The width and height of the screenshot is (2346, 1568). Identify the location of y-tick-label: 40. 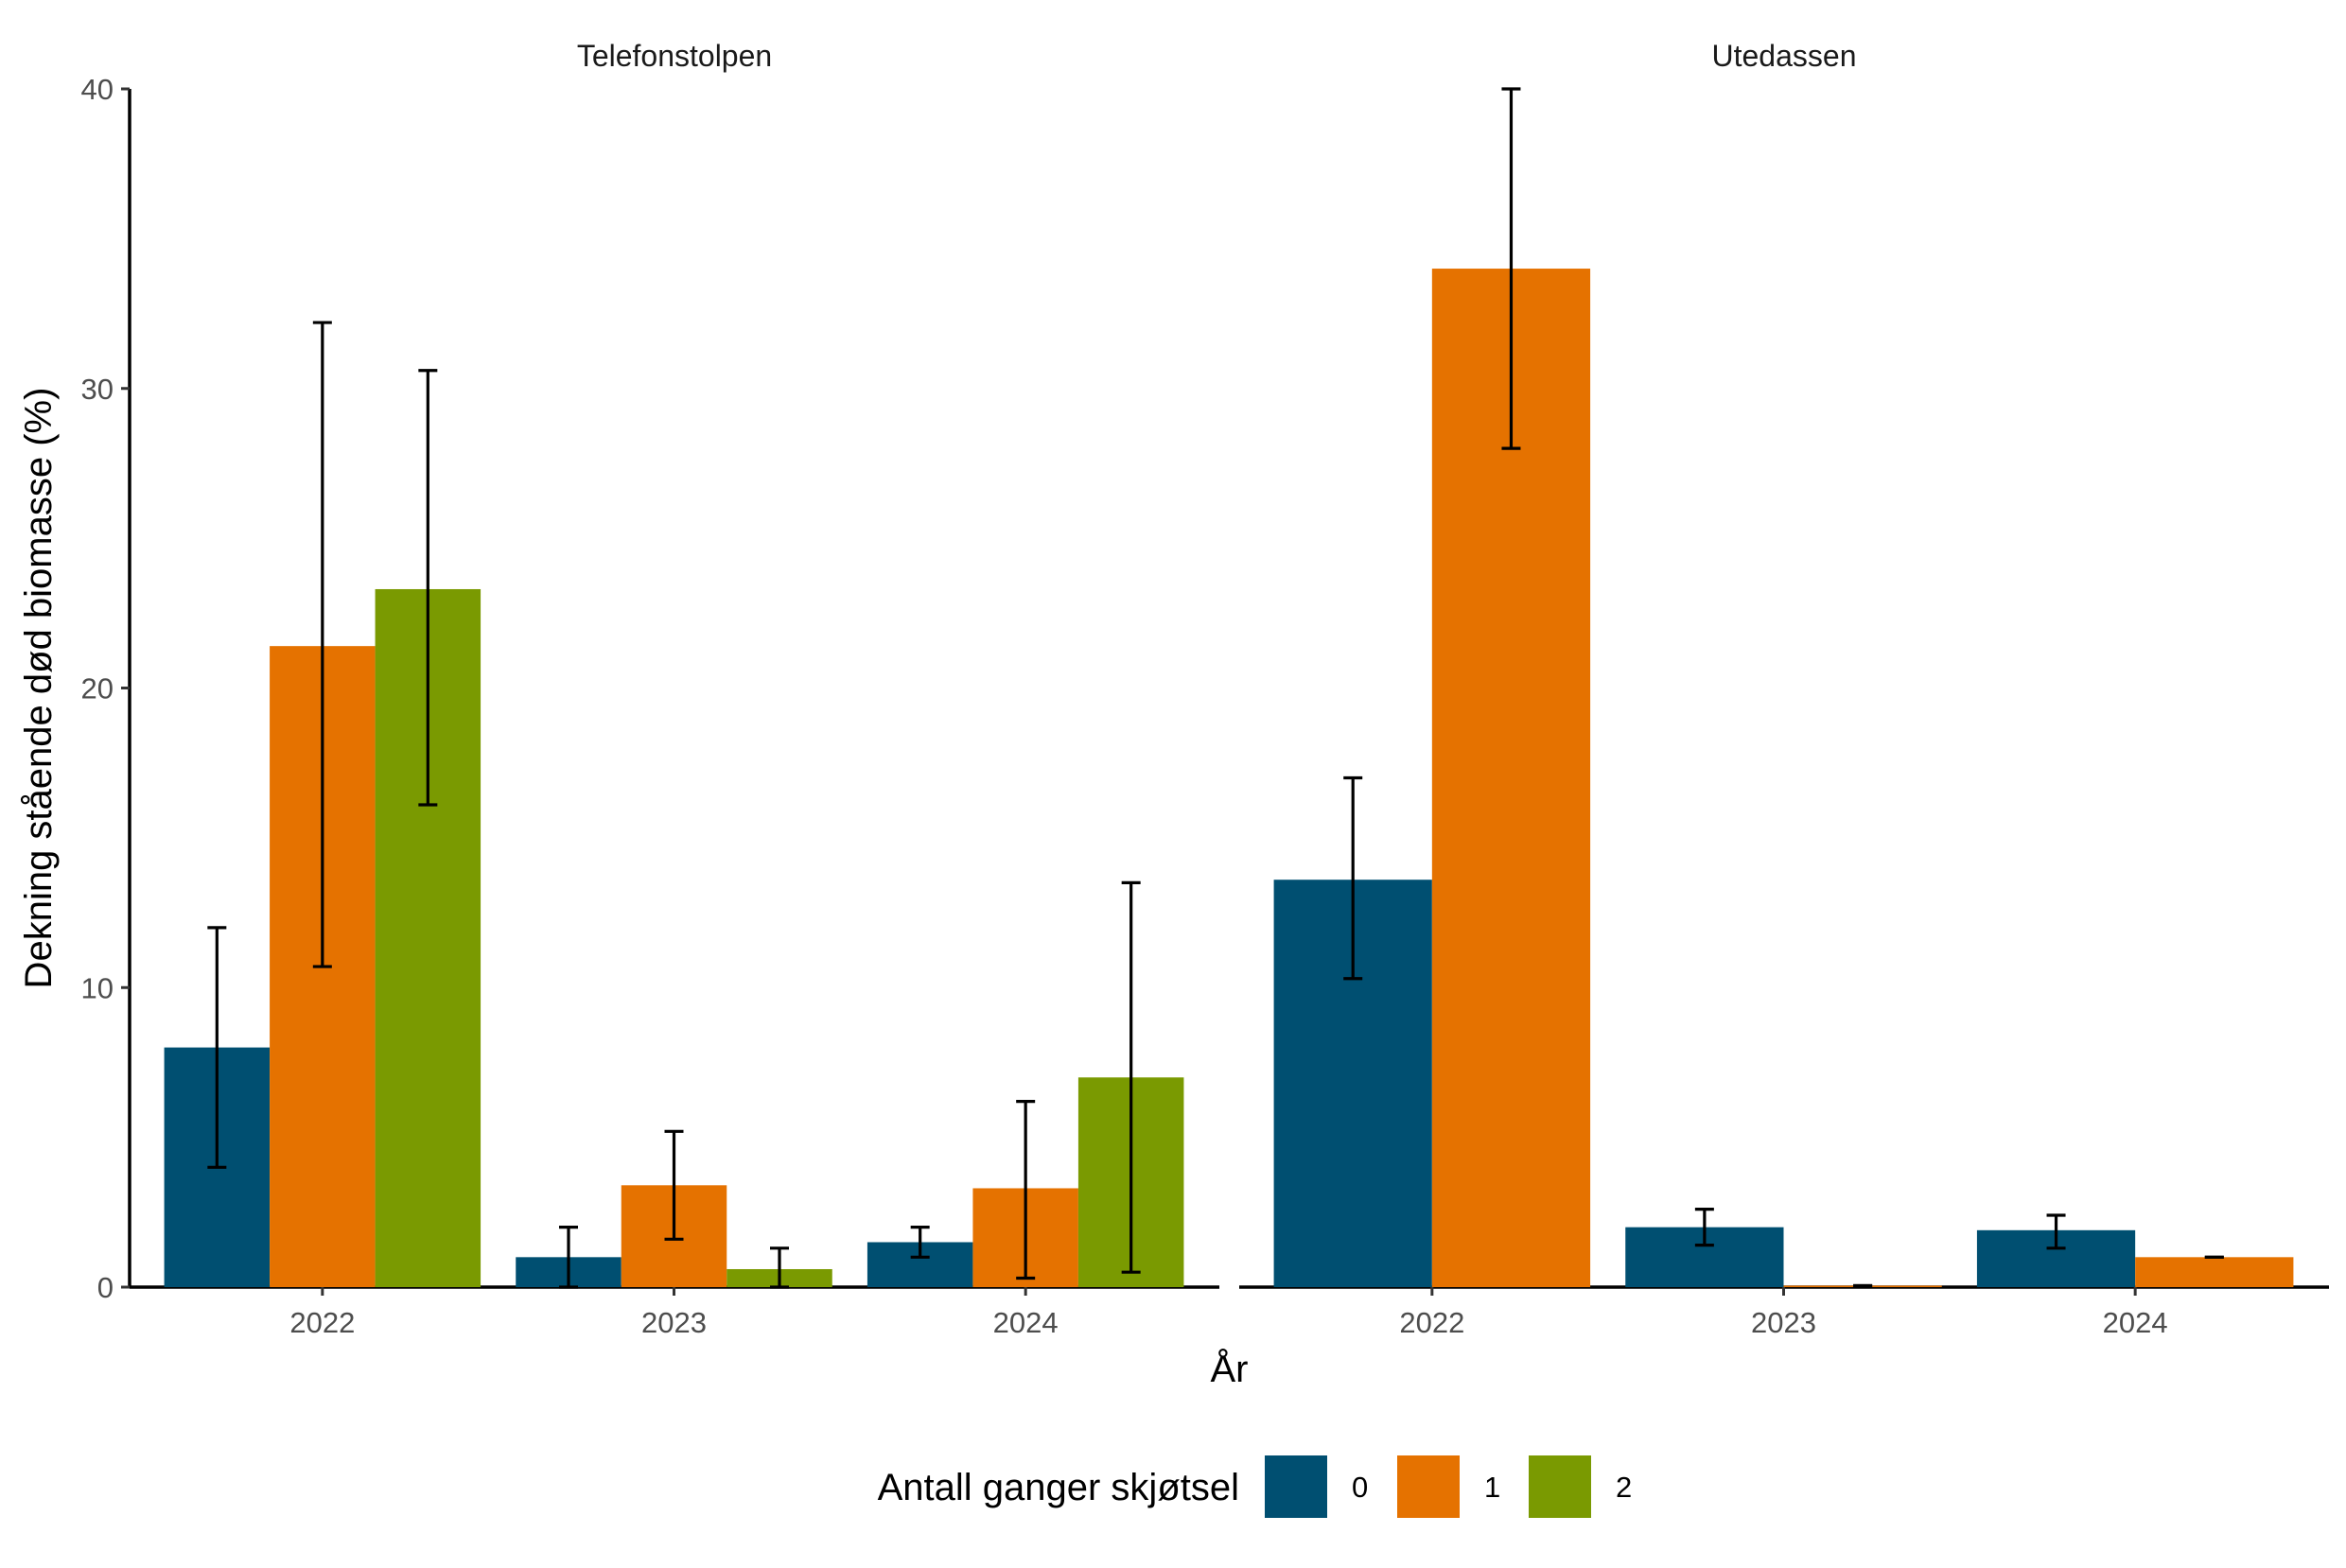
(97, 89).